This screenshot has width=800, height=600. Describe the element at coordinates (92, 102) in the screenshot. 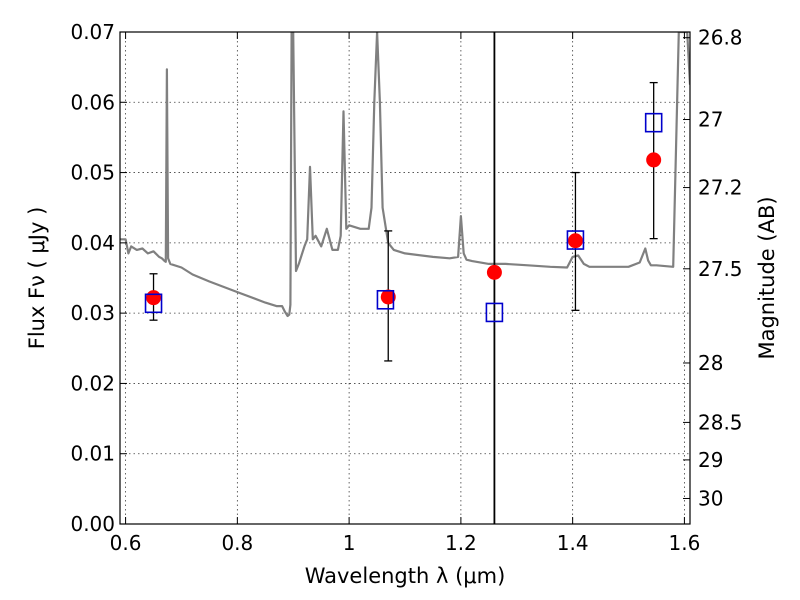

I see `y-tick-label: 0.06` at that location.